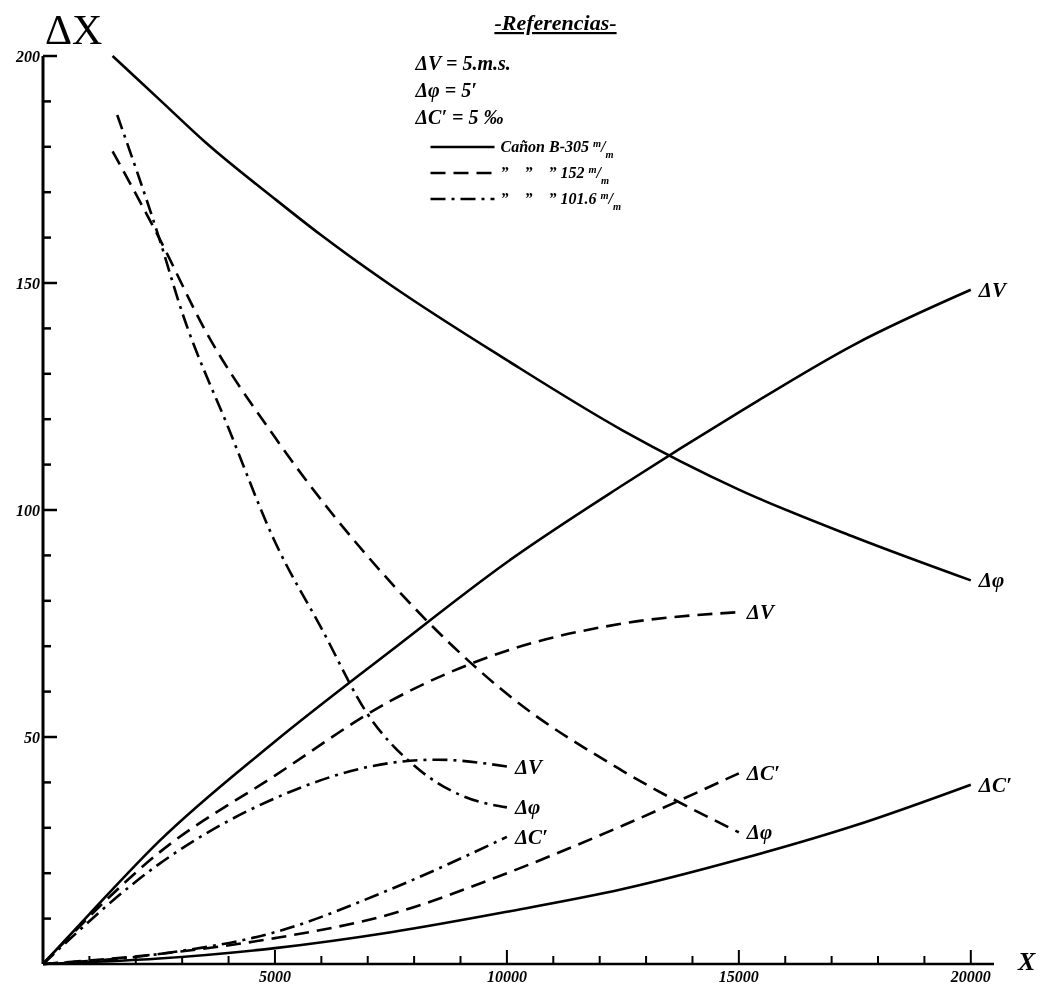 This screenshot has height=987, width=1041. I want to click on x-tick-label: 20000, so click(970, 976).